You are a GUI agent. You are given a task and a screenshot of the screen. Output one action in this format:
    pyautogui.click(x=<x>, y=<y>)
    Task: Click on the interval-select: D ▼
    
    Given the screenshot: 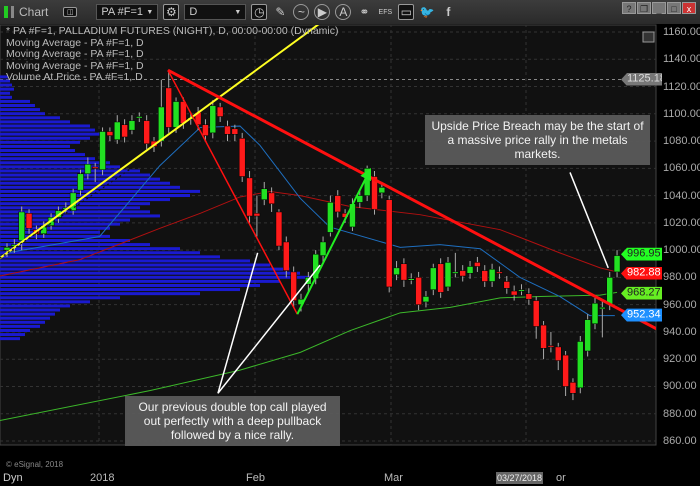 What is the action you would take?
    pyautogui.click(x=215, y=12)
    